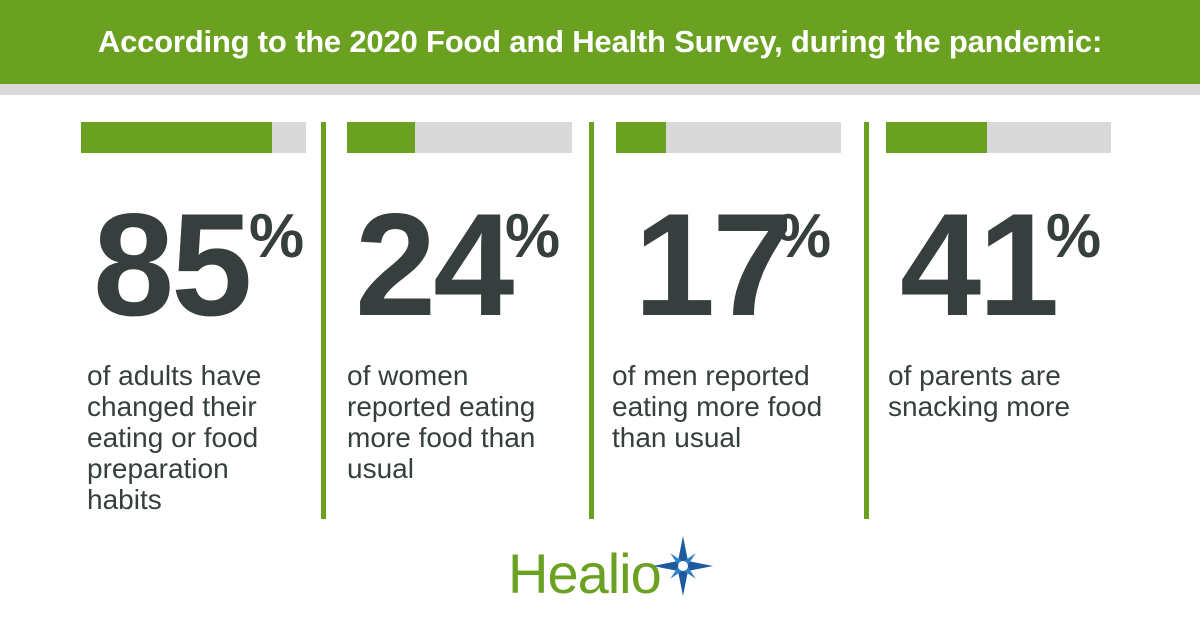 This screenshot has height=630, width=1200. What do you see at coordinates (459, 137) in the screenshot?
I see `progress-bar-women` at bounding box center [459, 137].